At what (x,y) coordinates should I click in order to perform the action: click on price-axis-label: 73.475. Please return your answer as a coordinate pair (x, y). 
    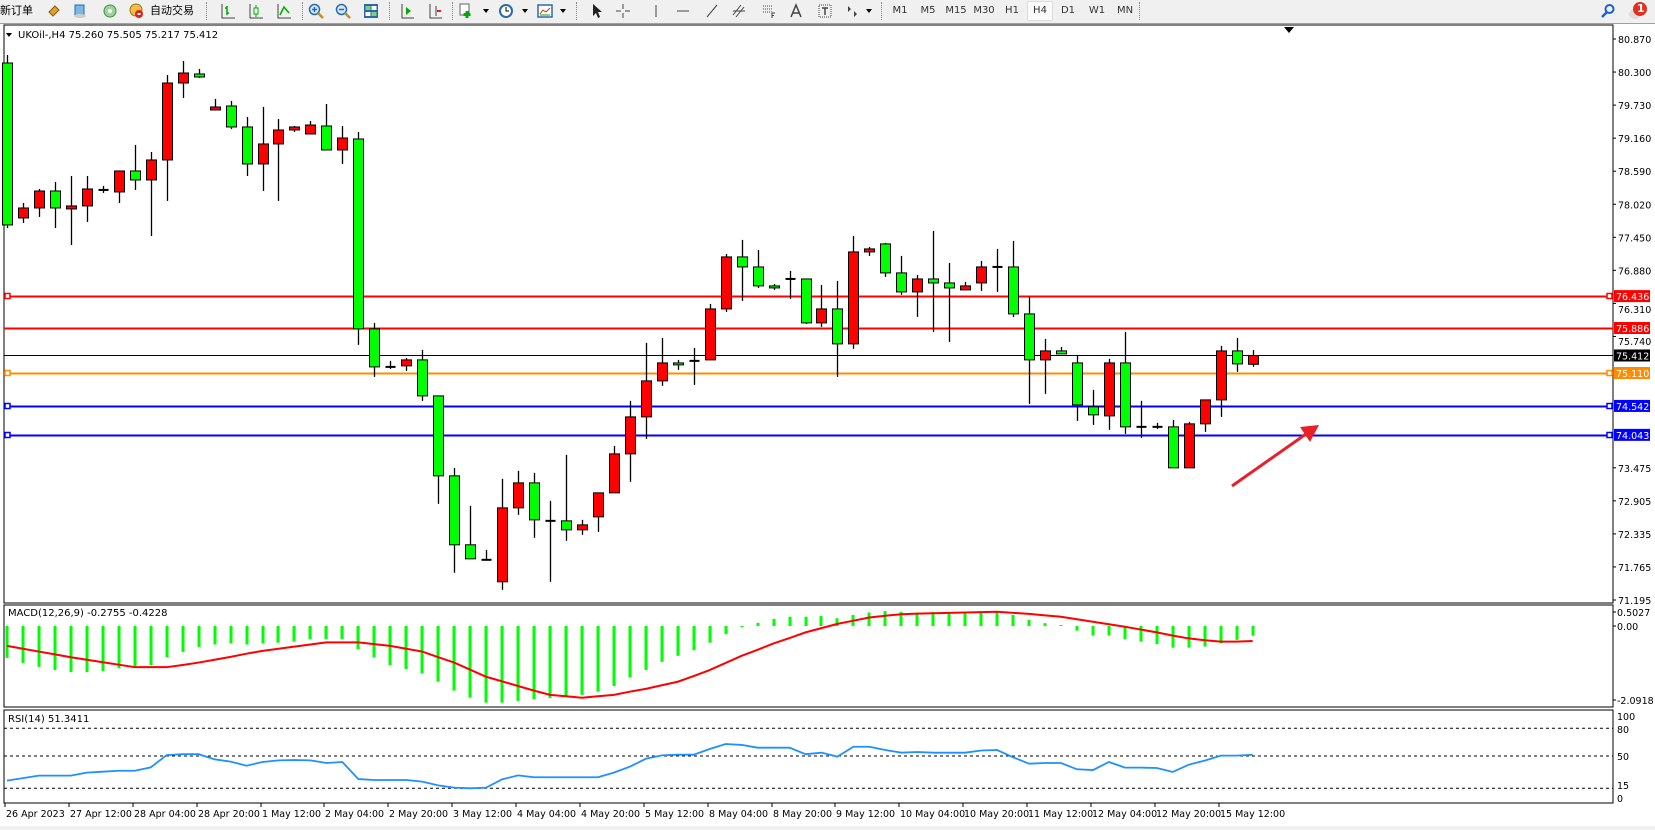
    Looking at the image, I should click on (1634, 469).